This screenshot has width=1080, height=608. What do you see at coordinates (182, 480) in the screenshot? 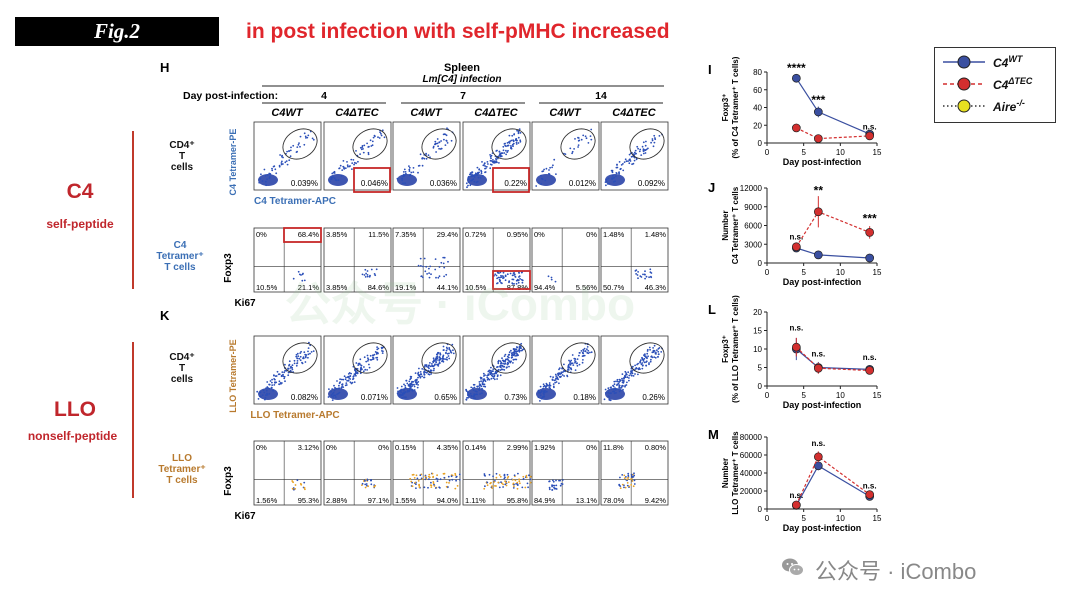
I see `row-label-line3: T cells` at bounding box center [182, 480].